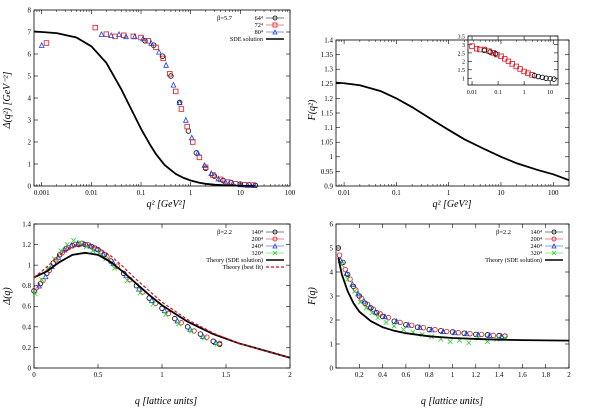 This screenshot has width=598, height=410. I want to click on legend-label: 72⁴, so click(259, 25).